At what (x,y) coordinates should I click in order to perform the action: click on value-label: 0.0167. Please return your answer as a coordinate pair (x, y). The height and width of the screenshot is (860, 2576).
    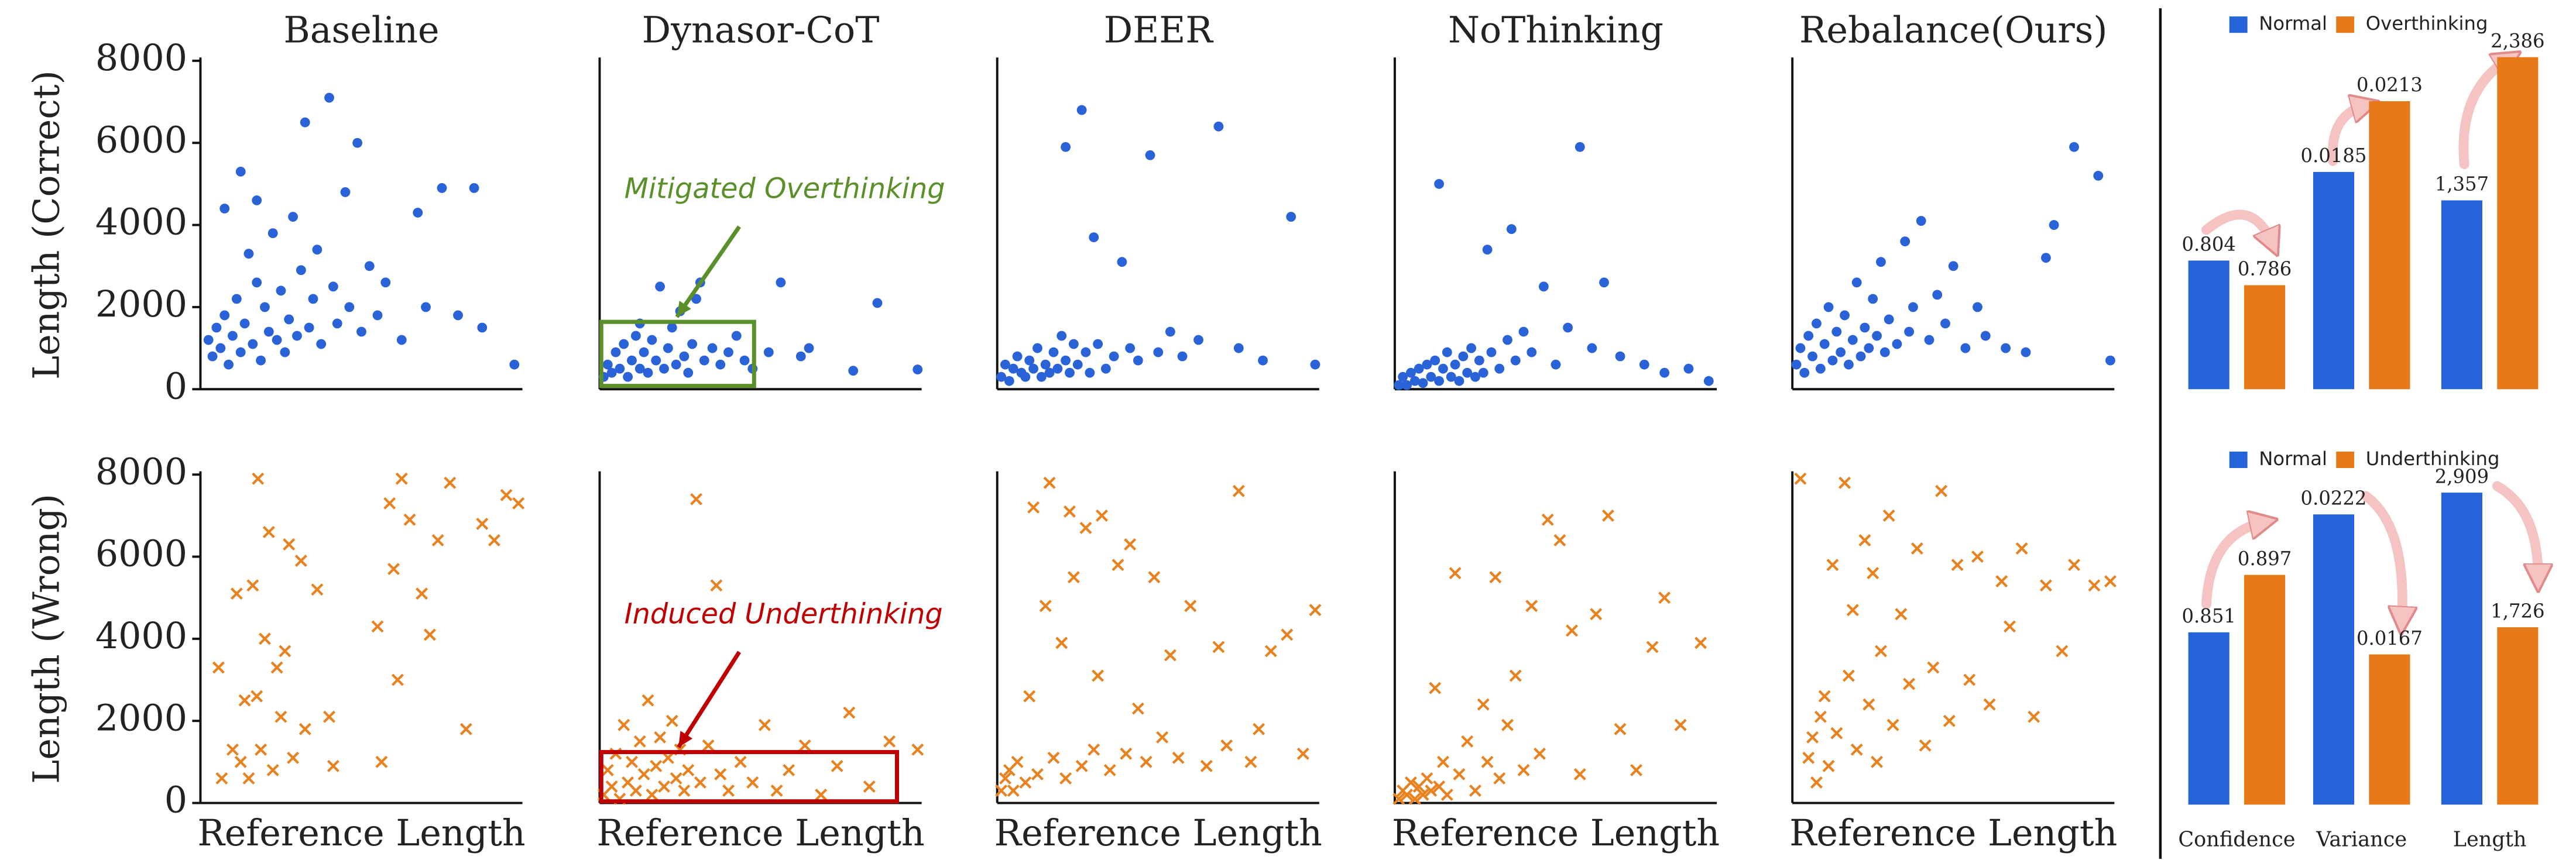
    Looking at the image, I should click on (2390, 638).